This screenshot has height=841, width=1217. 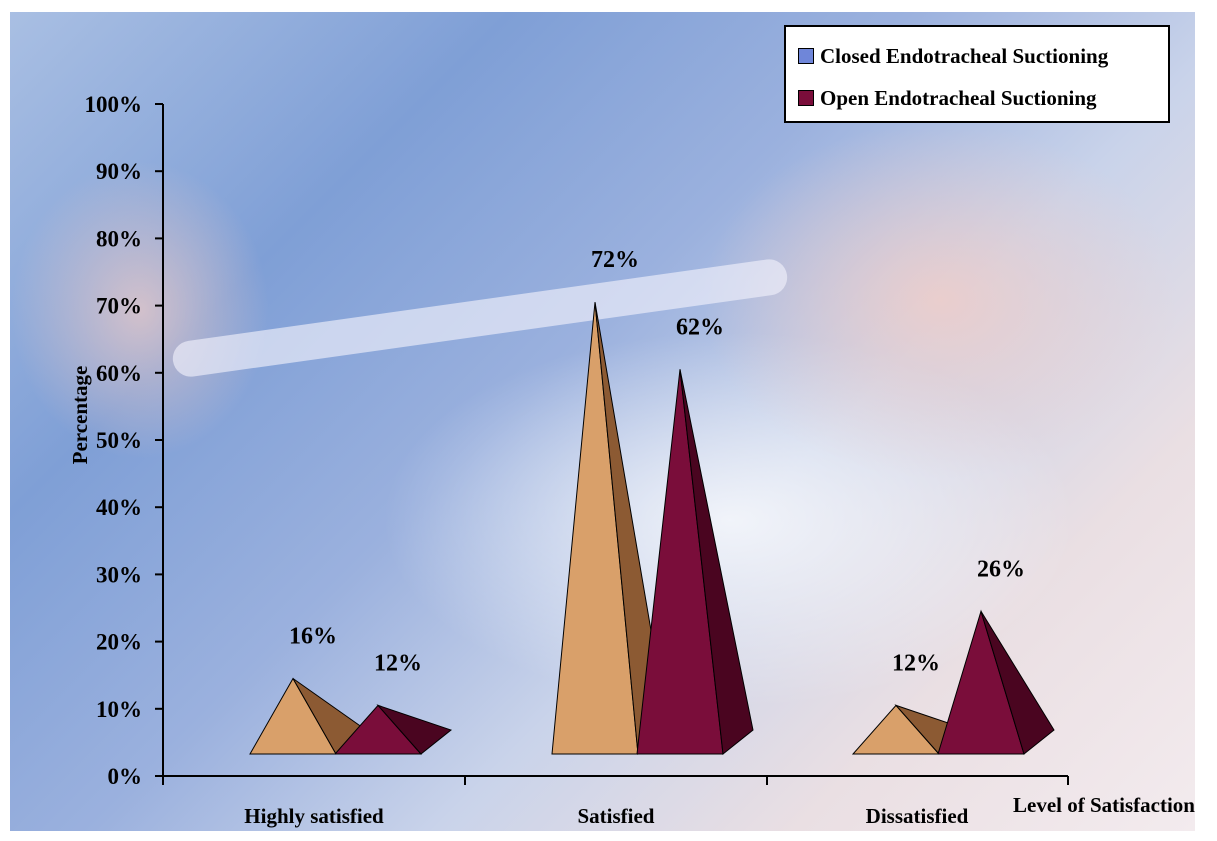 I want to click on background-highlight, so click(x=140, y=310).